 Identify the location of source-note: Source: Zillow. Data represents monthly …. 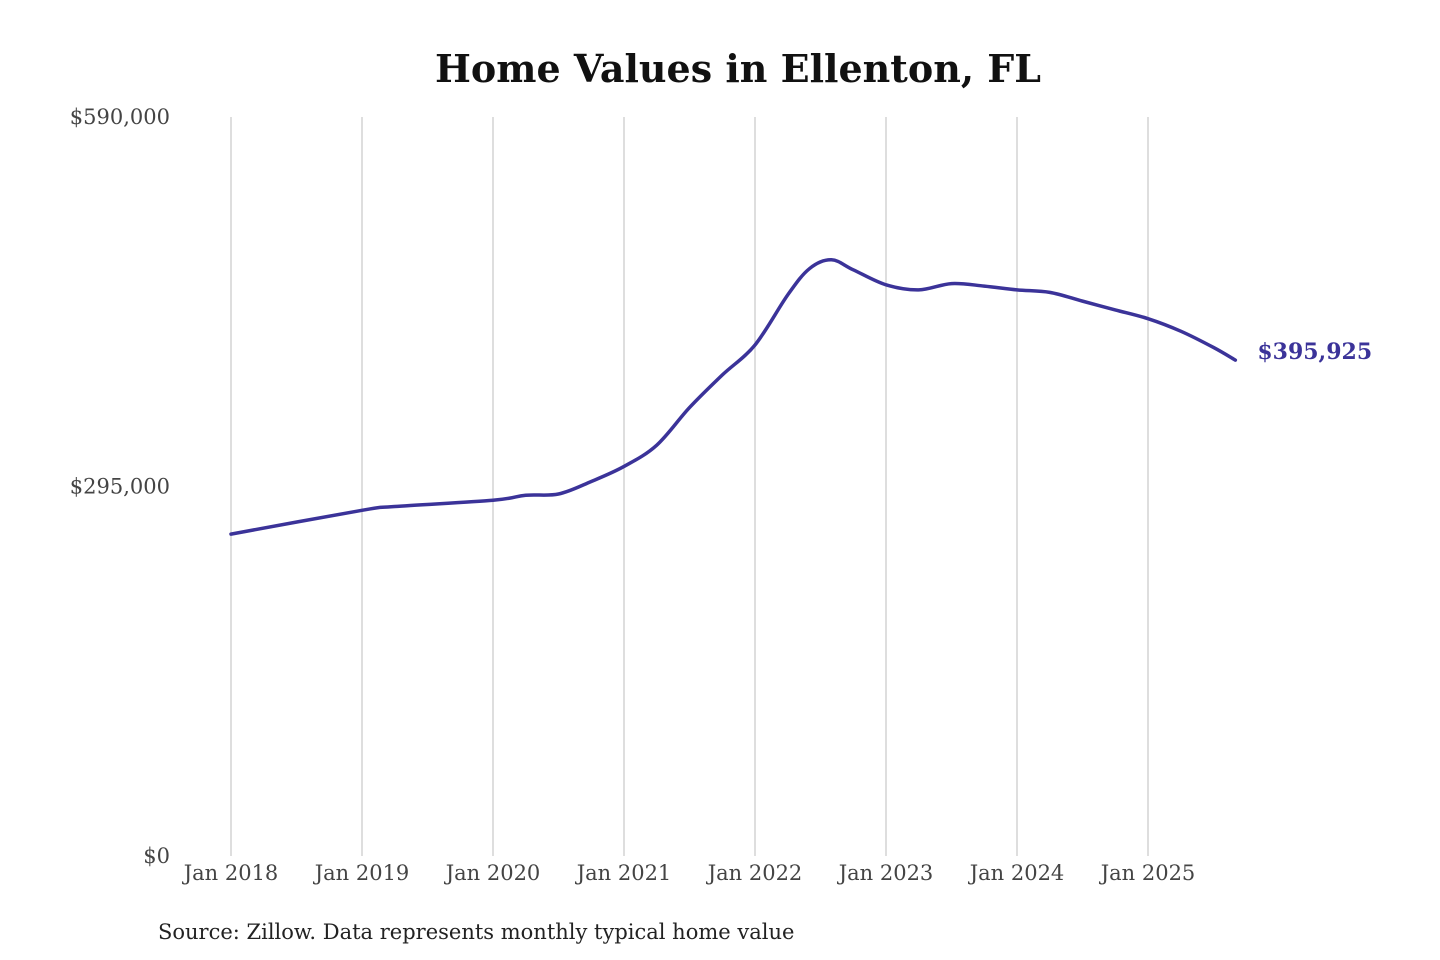
(476, 932).